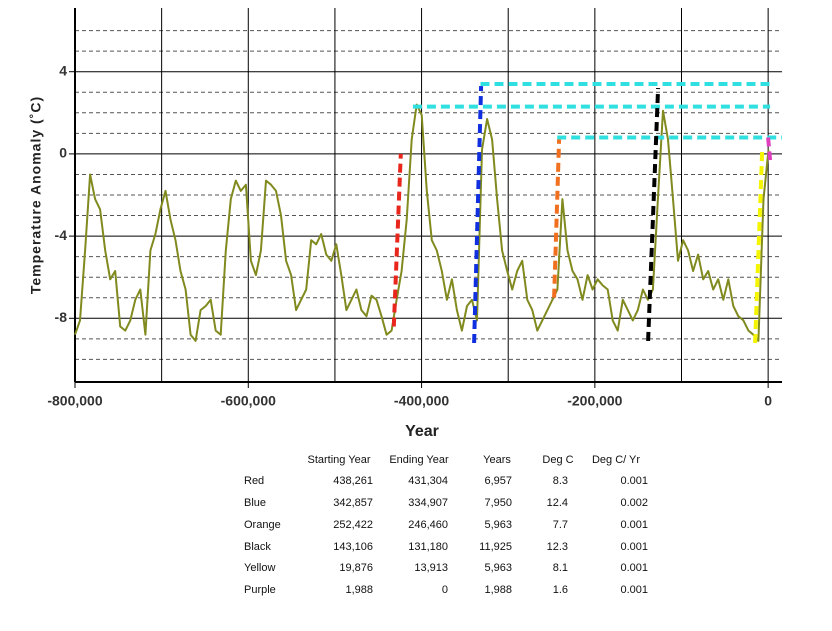 The height and width of the screenshot is (631, 832). Describe the element at coordinates (445, 590) in the screenshot. I see `table-cell: 0` at that location.